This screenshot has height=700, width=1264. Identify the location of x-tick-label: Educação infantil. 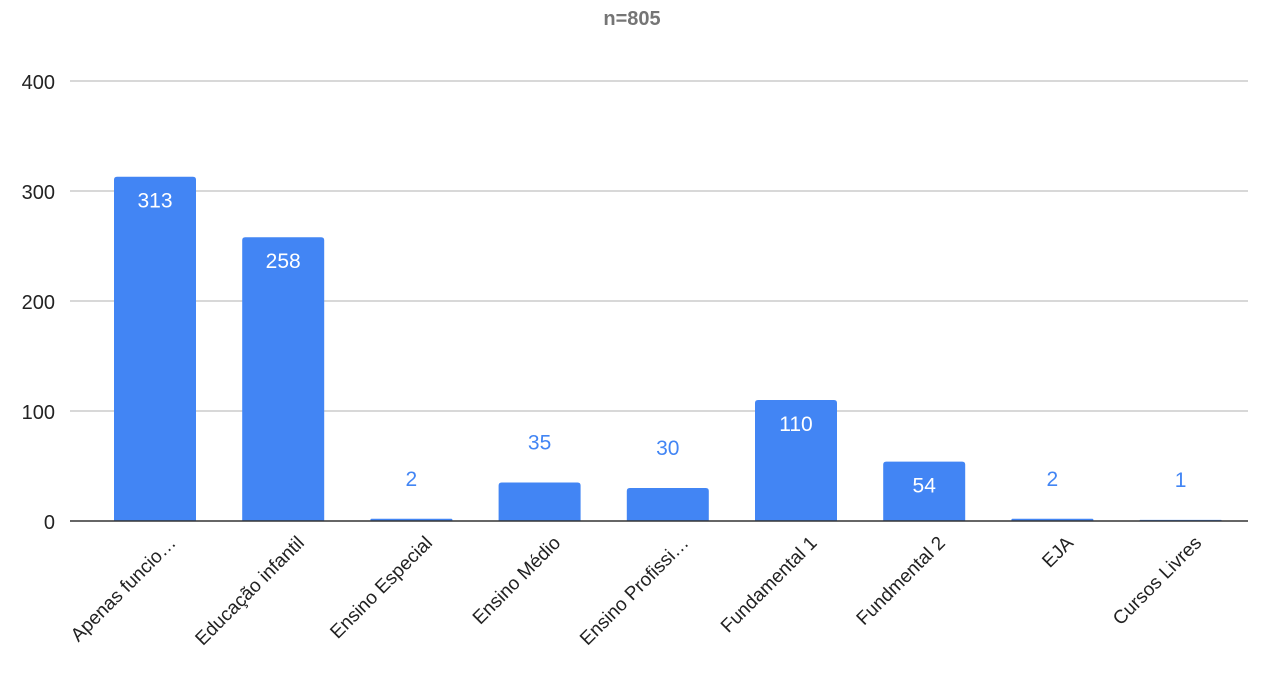
(250, 591).